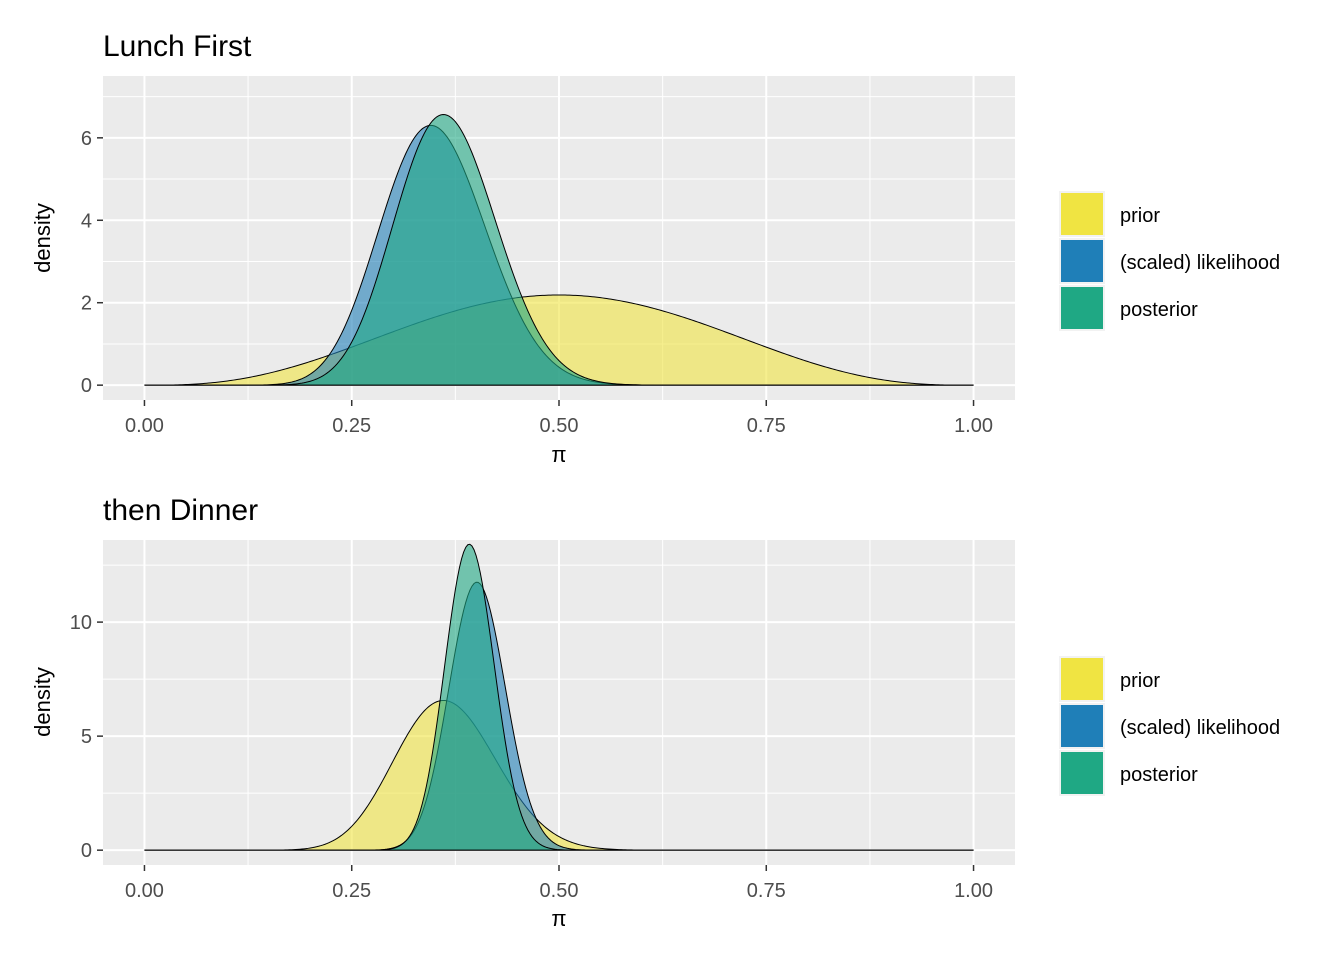 The width and height of the screenshot is (1344, 960). Describe the element at coordinates (81, 623) in the screenshot. I see `y-tick-label: 10` at that location.